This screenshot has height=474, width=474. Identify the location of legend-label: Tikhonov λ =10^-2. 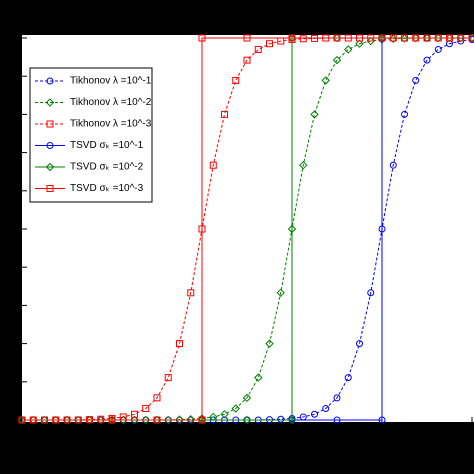
(111, 102).